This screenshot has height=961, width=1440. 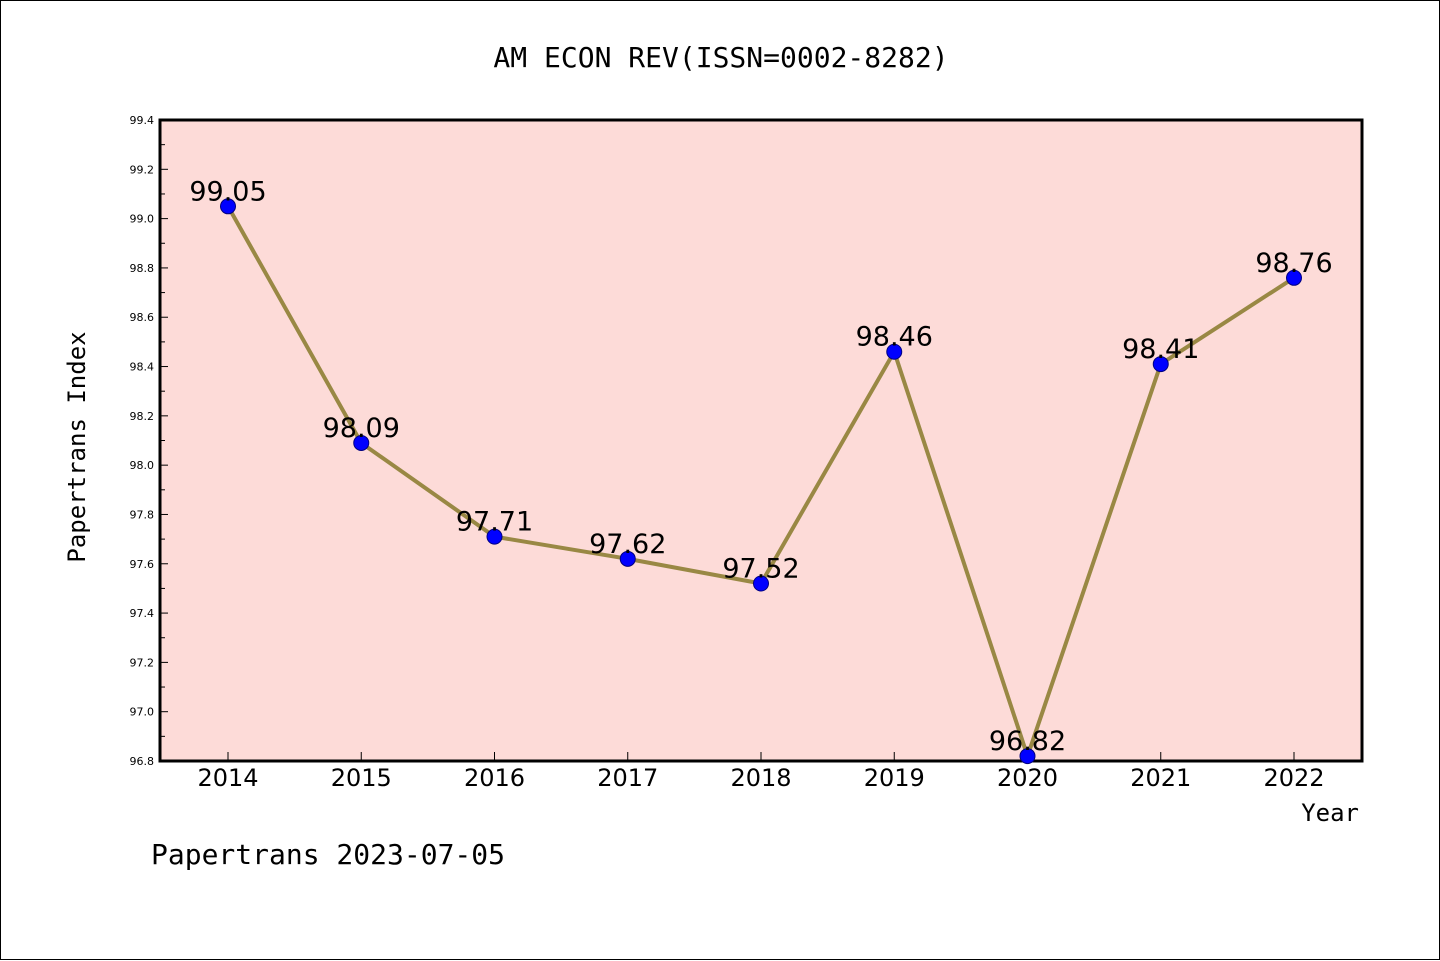 I want to click on y-tick-label: 97.0, so click(x=142, y=712).